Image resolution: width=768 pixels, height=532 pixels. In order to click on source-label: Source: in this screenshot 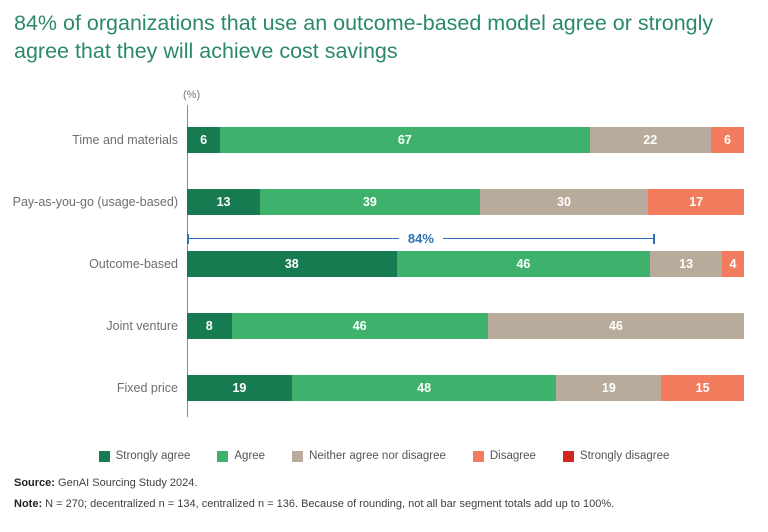, I will do `click(34, 483)`.